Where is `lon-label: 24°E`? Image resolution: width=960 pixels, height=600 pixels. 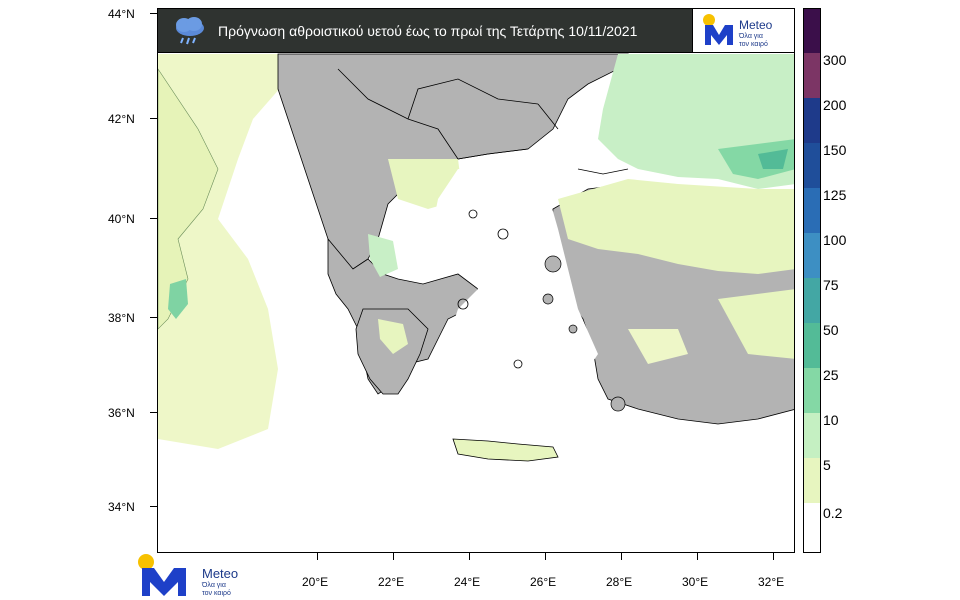 lon-label: 24°E is located at coordinates (467, 582).